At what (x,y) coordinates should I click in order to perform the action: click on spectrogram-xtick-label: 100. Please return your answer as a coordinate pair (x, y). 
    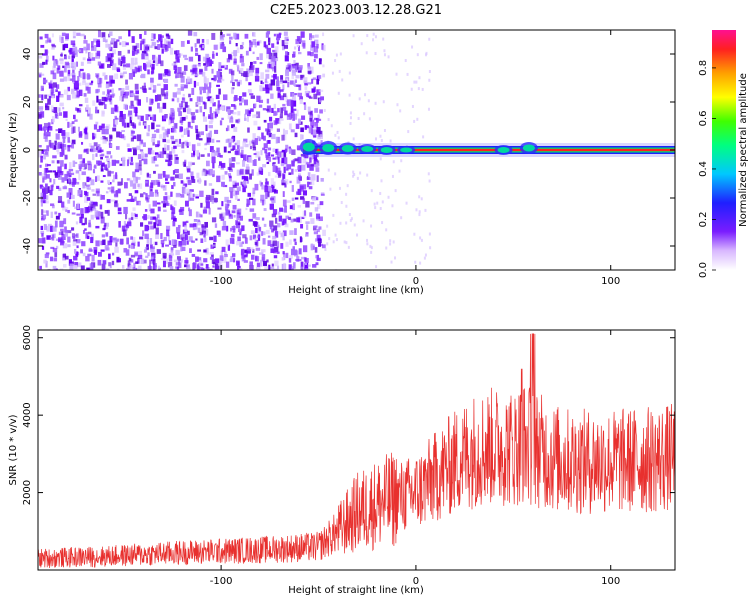
    Looking at the image, I should click on (610, 281).